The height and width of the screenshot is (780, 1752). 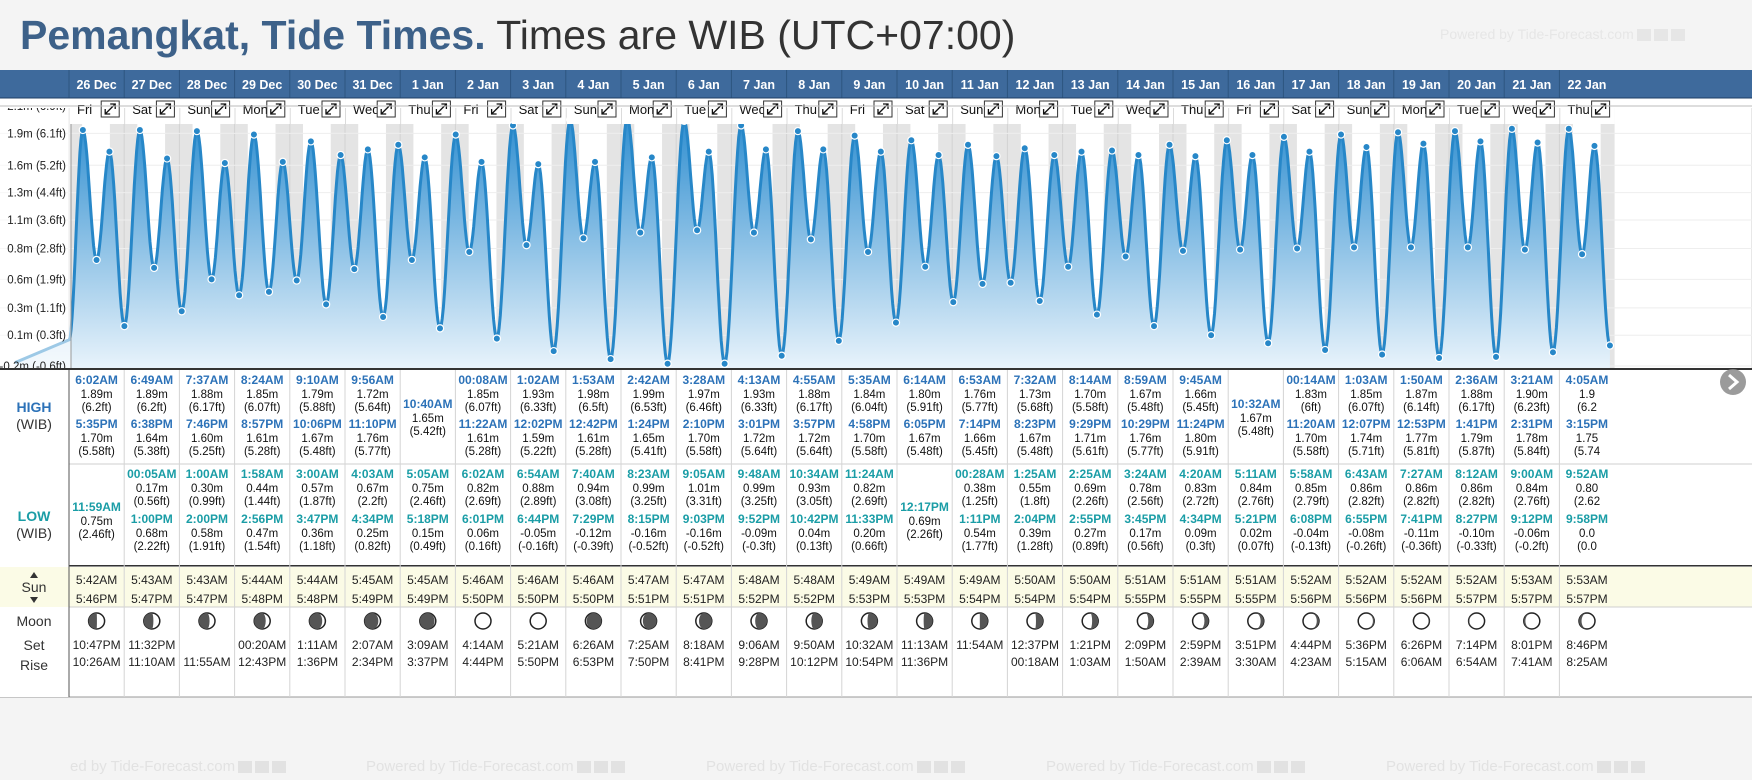 What do you see at coordinates (262, 439) in the screenshot?
I see `high-tide-height-m: 1.61m` at bounding box center [262, 439].